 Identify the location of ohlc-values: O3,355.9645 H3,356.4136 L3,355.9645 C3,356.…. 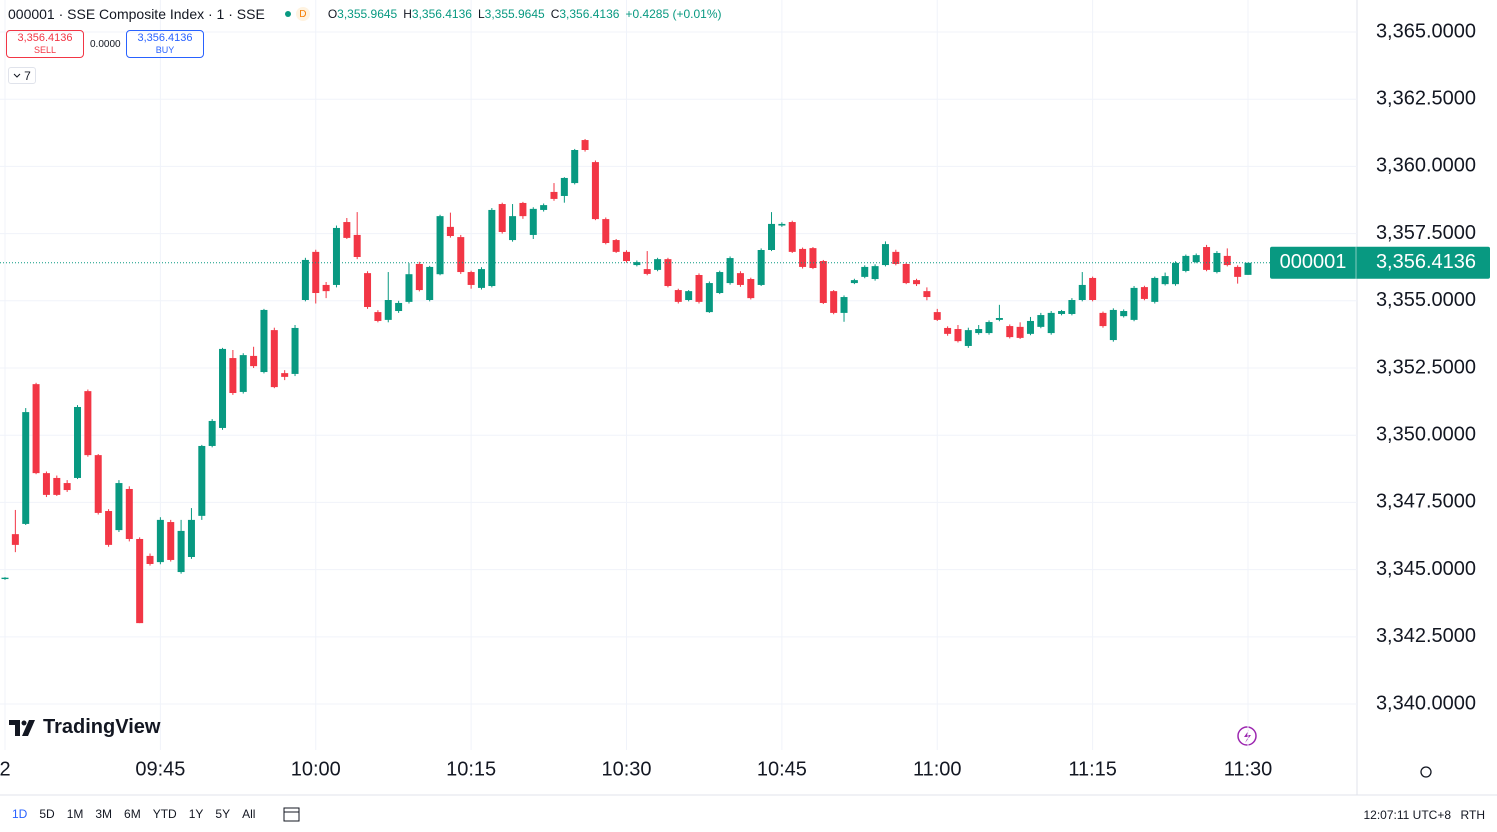
(525, 14).